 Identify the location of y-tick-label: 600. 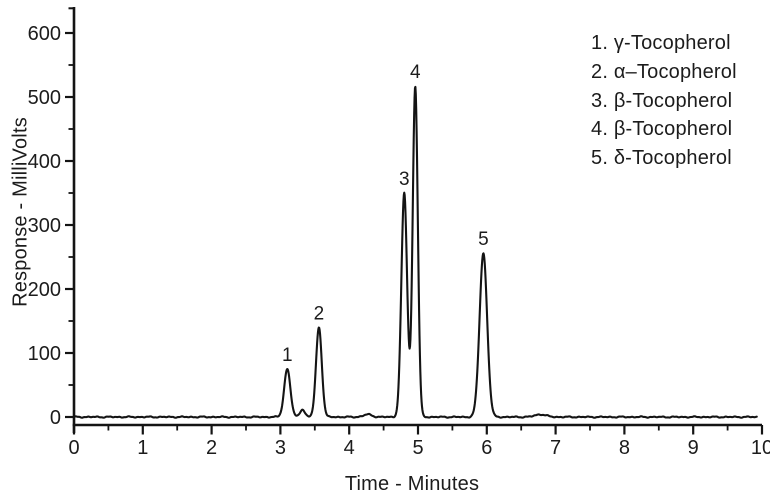
(44, 34).